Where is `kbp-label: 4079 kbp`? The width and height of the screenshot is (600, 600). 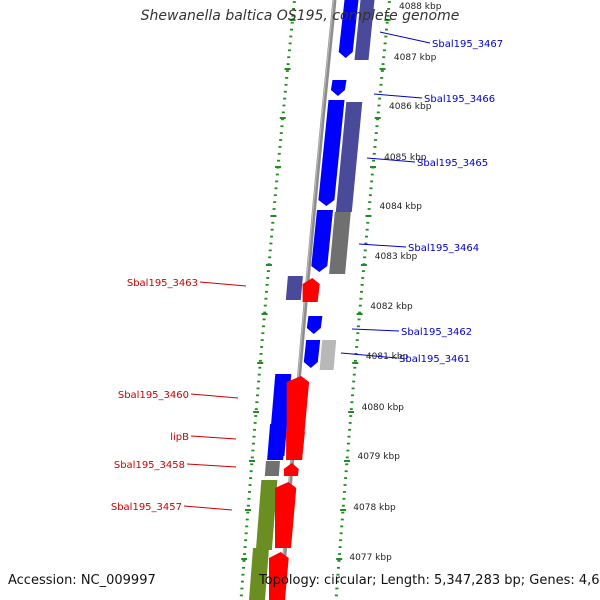
kbp-label: 4079 kbp is located at coordinates (379, 457).